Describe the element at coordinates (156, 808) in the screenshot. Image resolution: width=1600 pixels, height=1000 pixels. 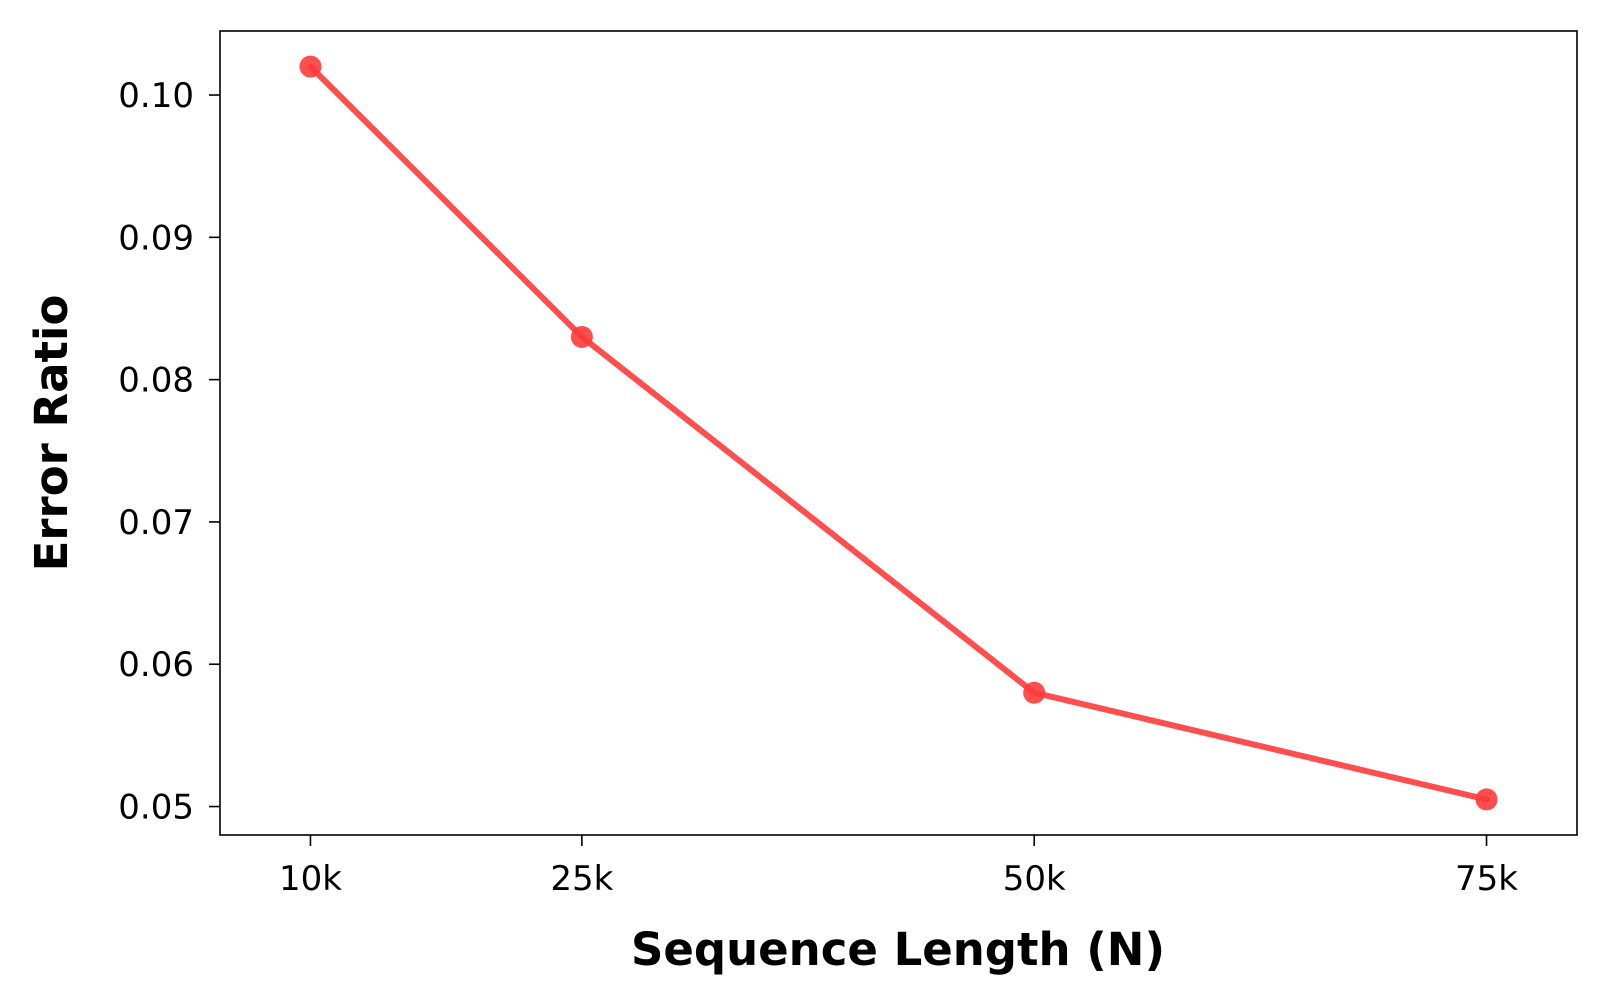
I see `y-tick-label: 0.05` at that location.